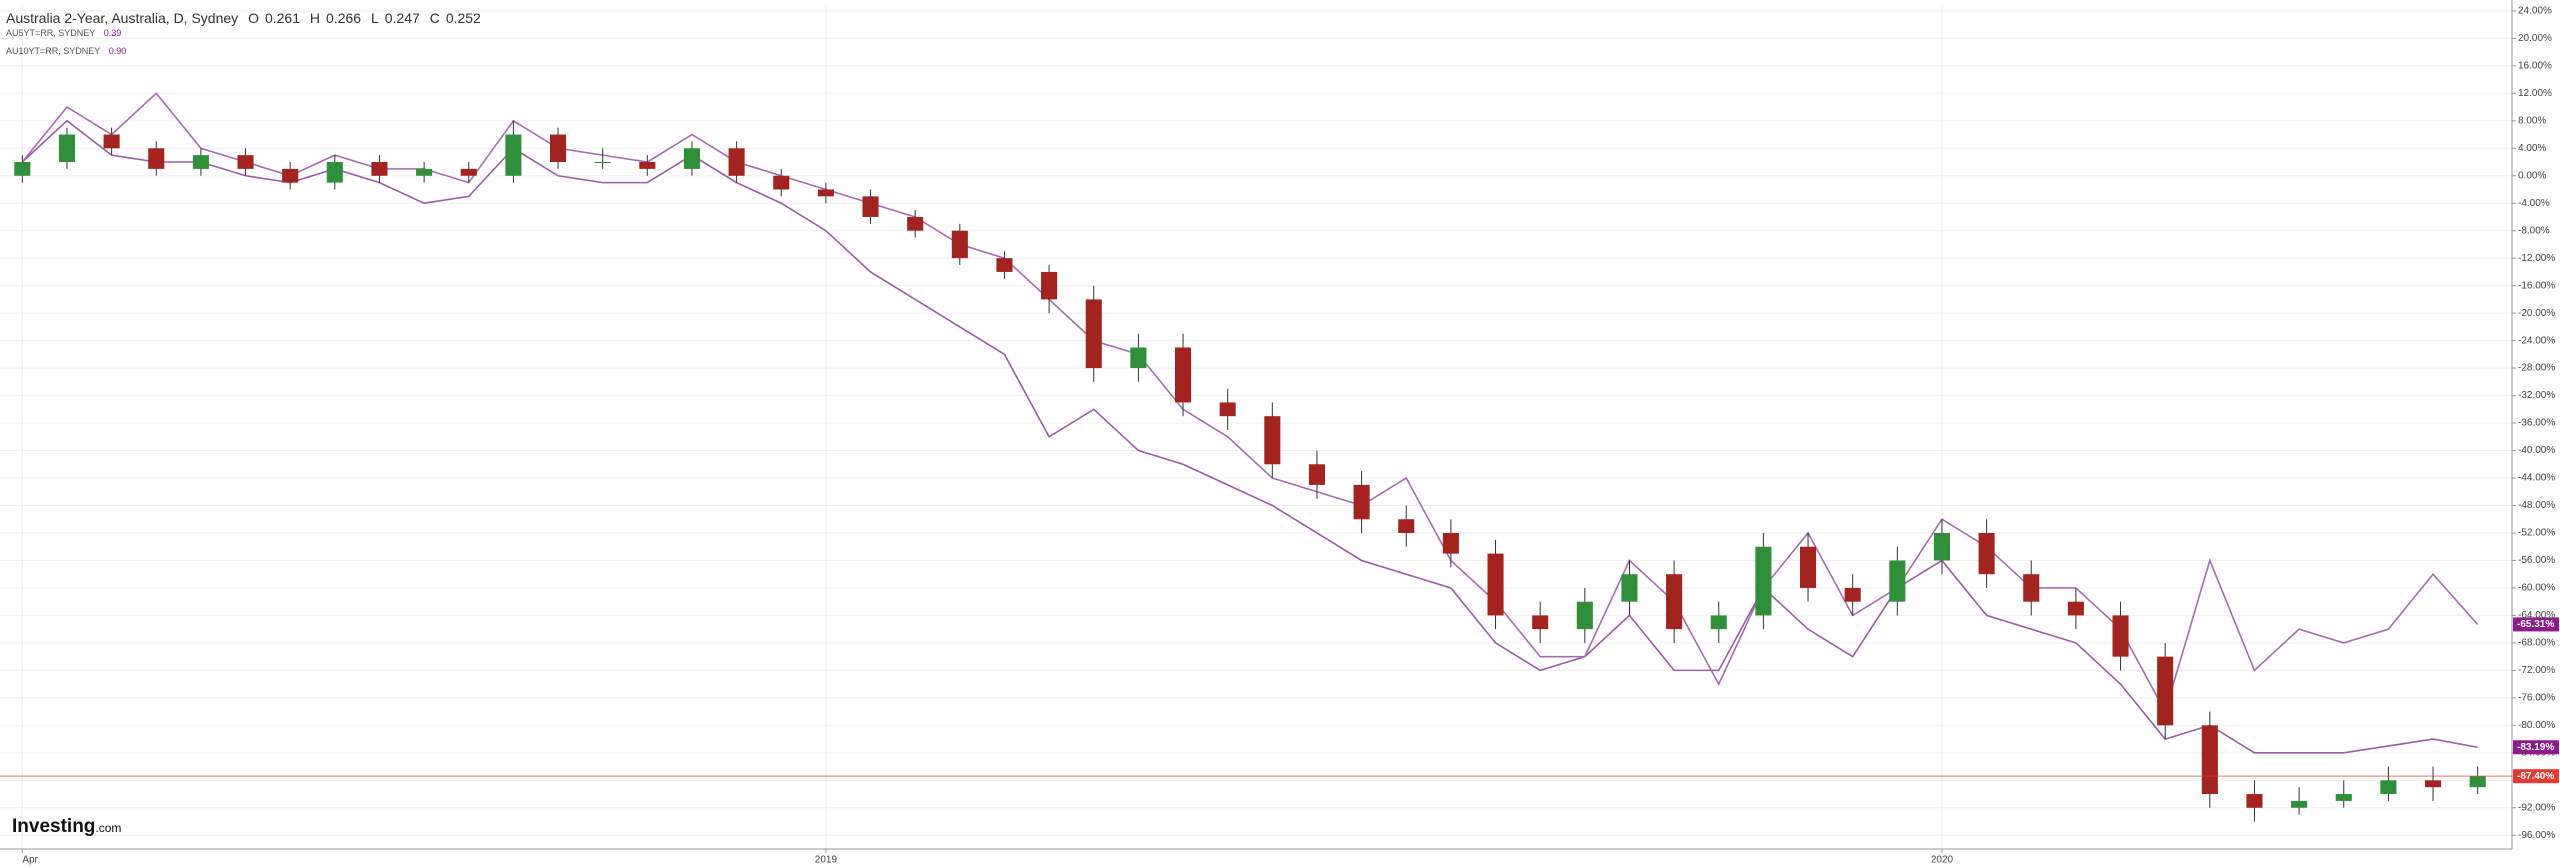  What do you see at coordinates (2535, 38) in the screenshot?
I see `y-tick-label: 20.00%` at bounding box center [2535, 38].